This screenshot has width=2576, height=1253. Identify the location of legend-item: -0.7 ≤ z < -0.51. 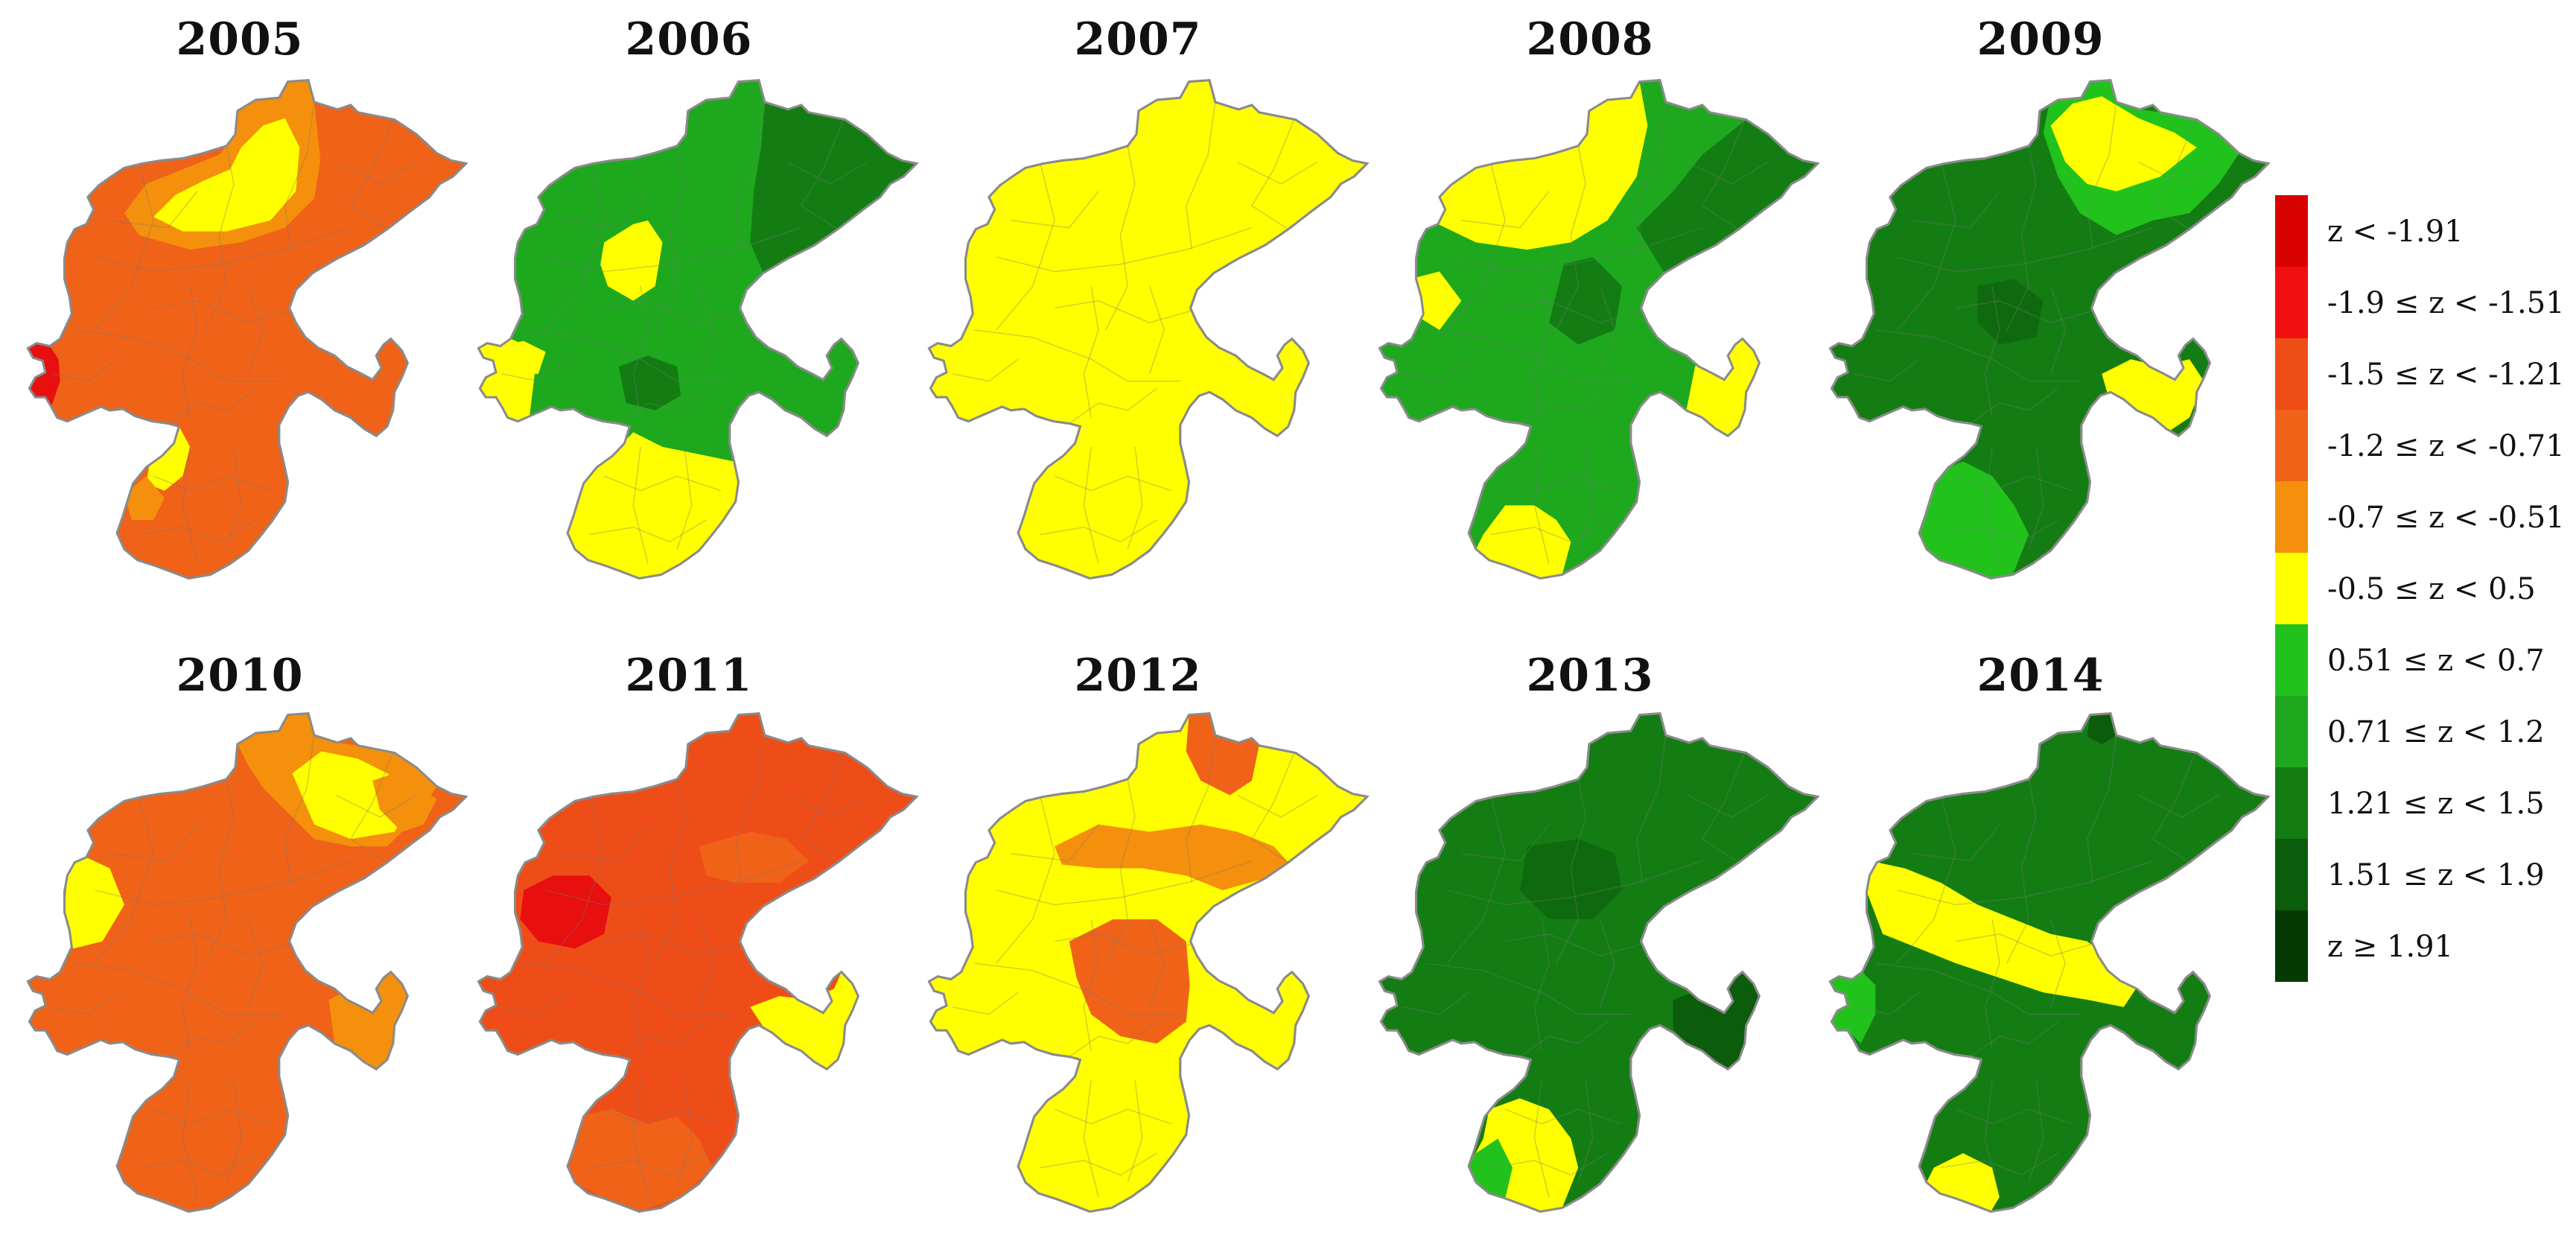
(2424, 517).